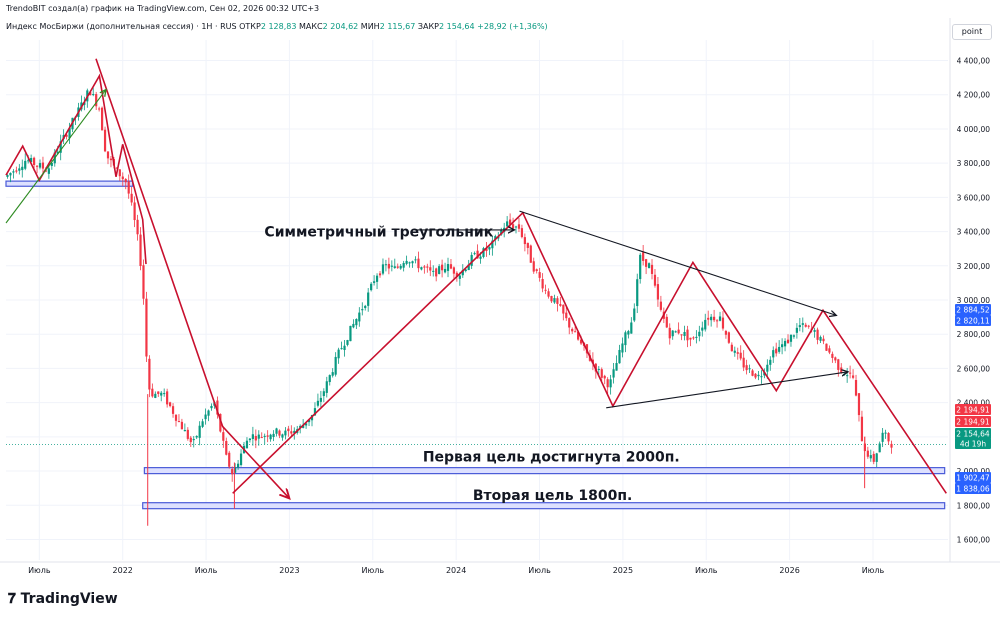 This screenshot has height=617, width=1000. I want to click on tradingview-logo: 𝟕 TradingView, so click(63, 599).